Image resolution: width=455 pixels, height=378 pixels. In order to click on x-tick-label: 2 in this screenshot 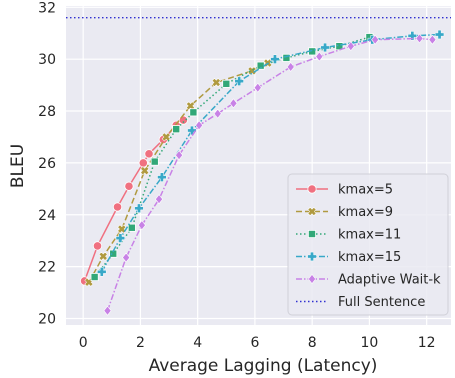, I will do `click(140, 343)`.